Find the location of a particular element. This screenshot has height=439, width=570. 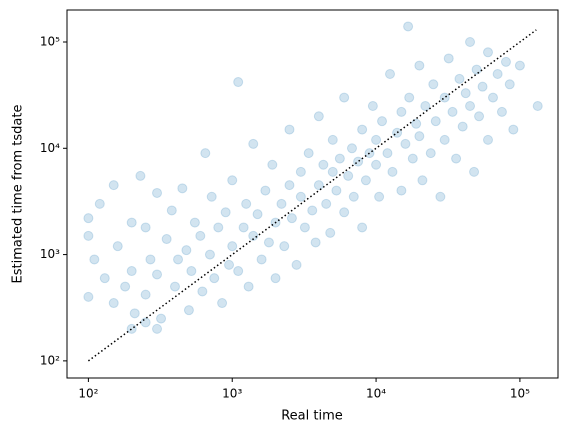

y-tick-label: 10⁵ is located at coordinates (50, 41).